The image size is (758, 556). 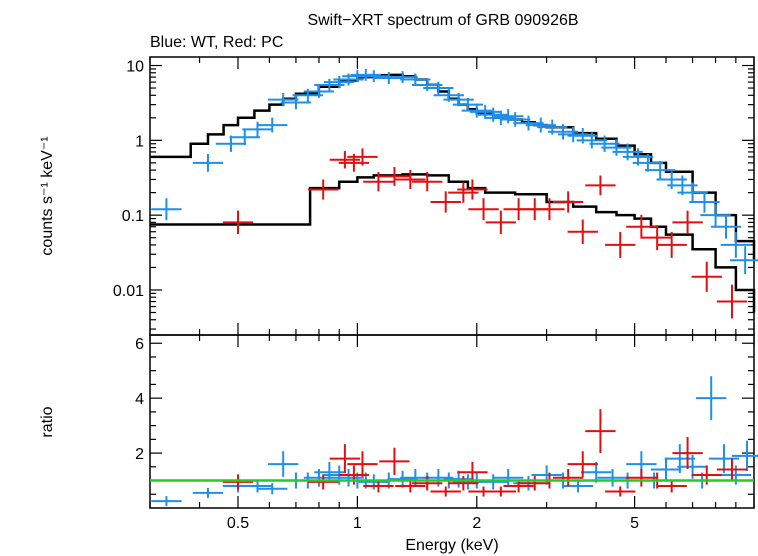 I want to click on ytick-label: 0.01, so click(x=128, y=291).